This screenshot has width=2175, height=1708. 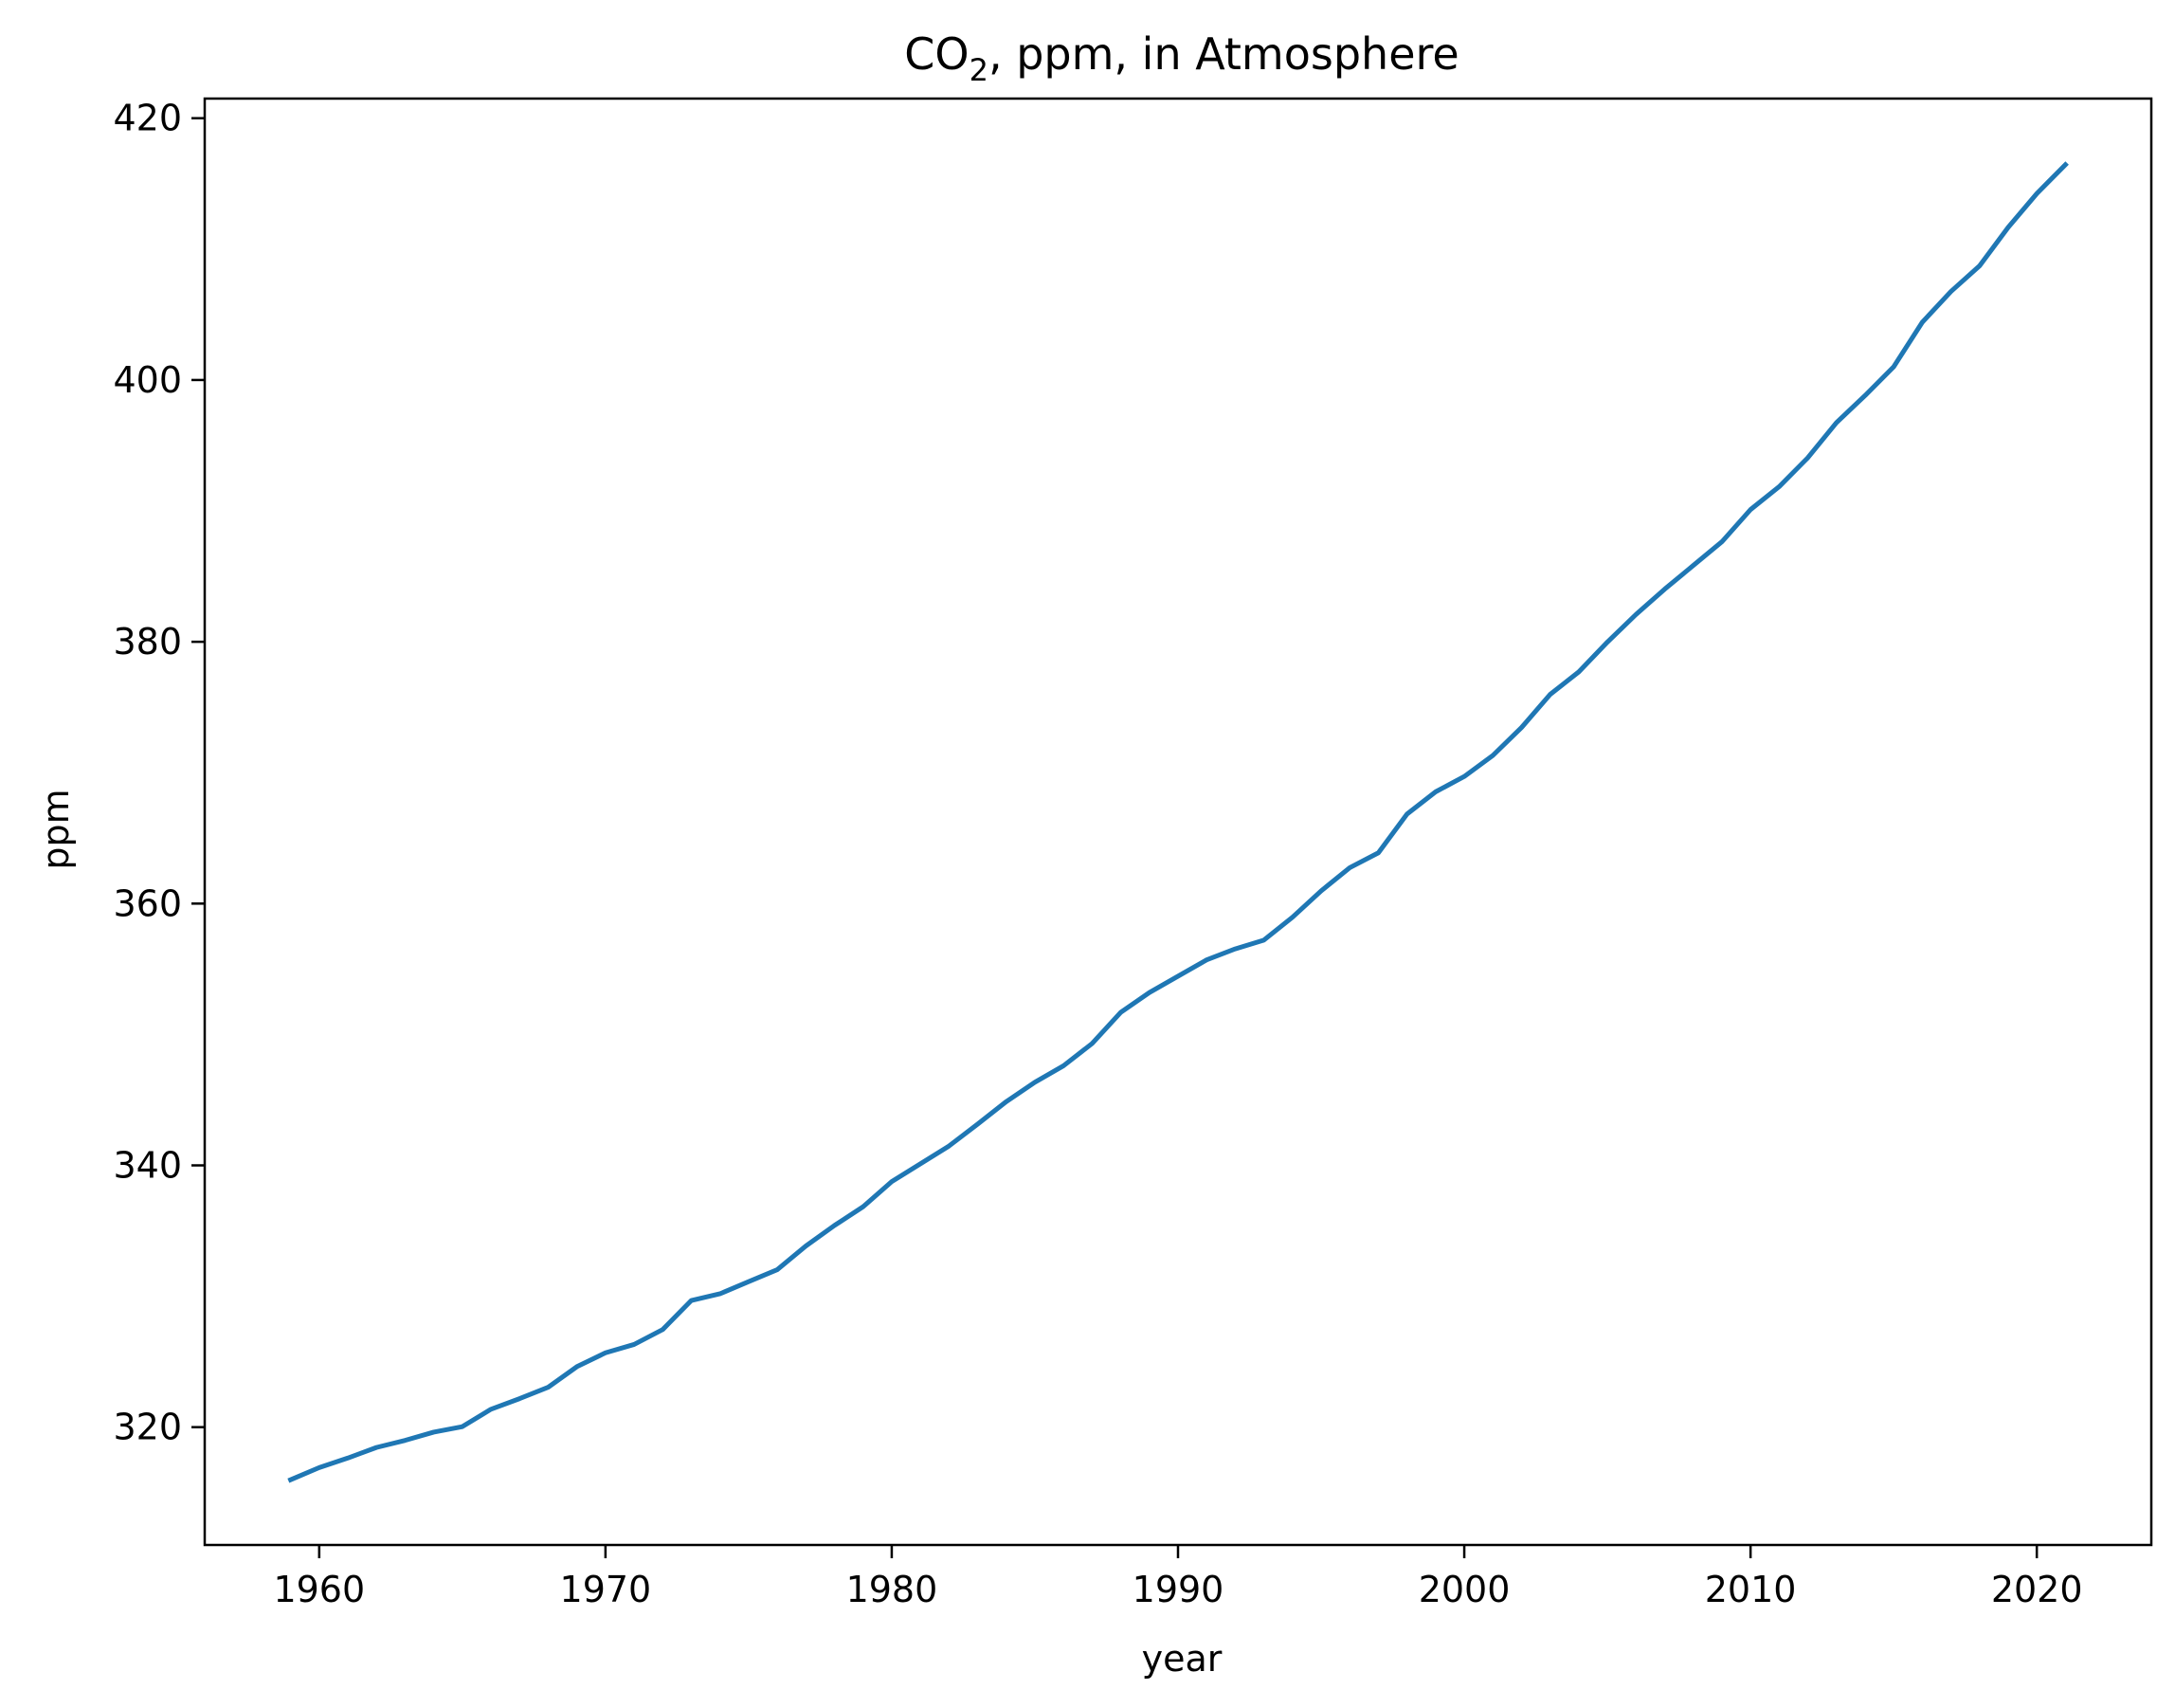 I want to click on y-axis-label: ppm, so click(x=56, y=829).